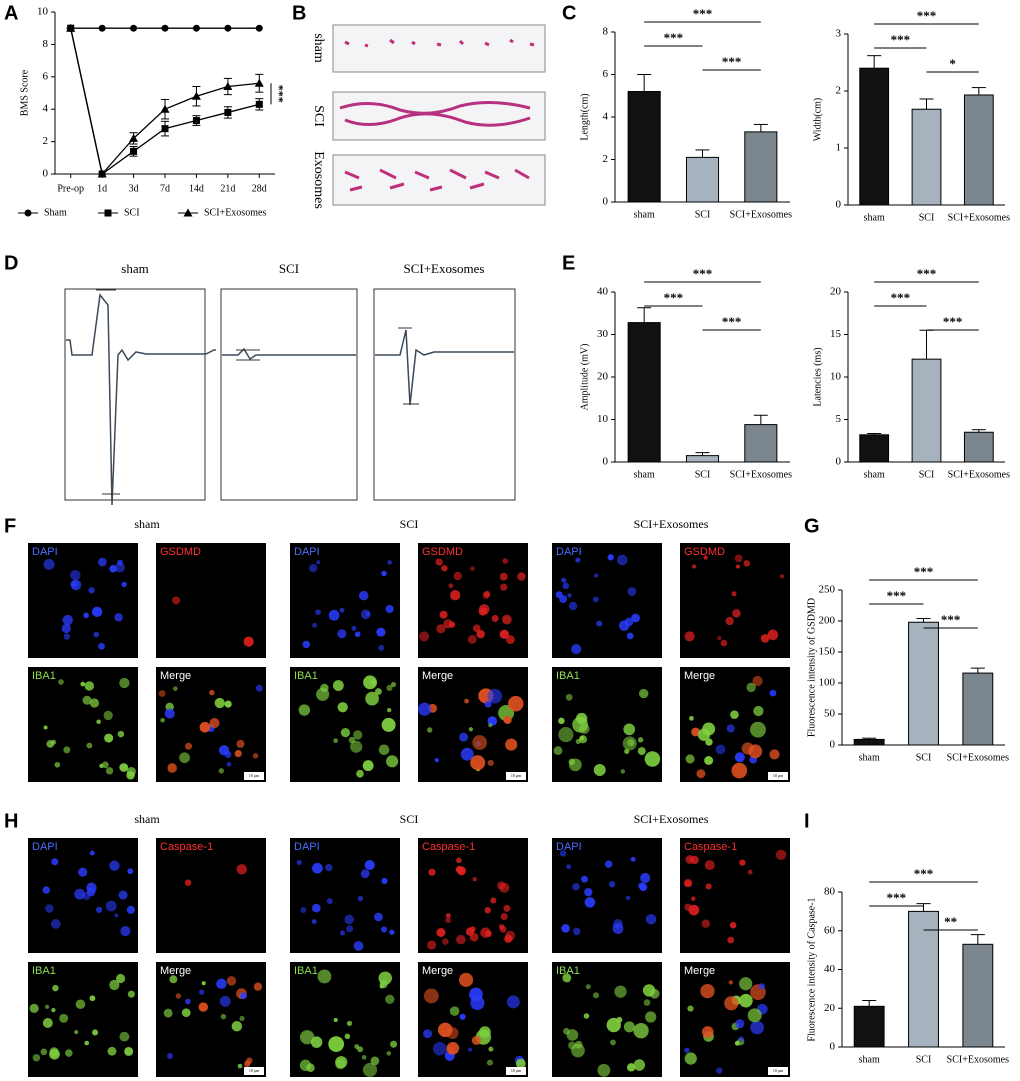 This screenshot has height=1081, width=1020. Describe the element at coordinates (699, 971) in the screenshot. I see `channel-label: Merge` at that location.